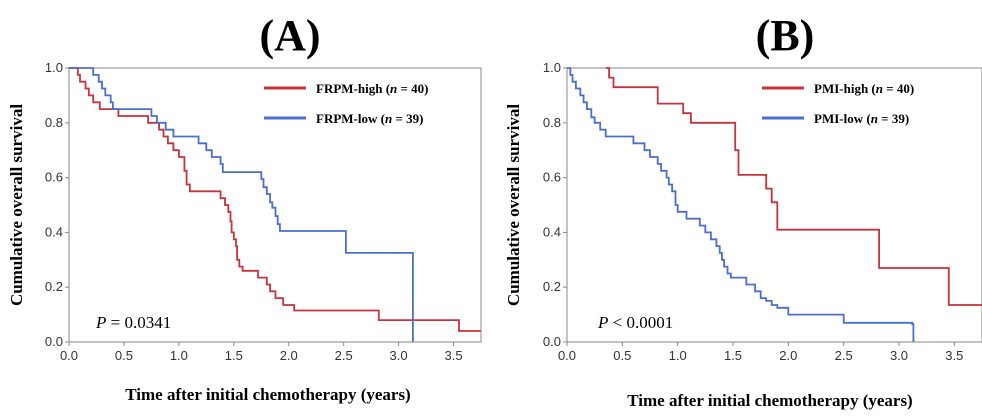  Describe the element at coordinates (861, 118) in the screenshot. I see `legend-label-pmi-low: PMI-low (n = 39)` at that location.